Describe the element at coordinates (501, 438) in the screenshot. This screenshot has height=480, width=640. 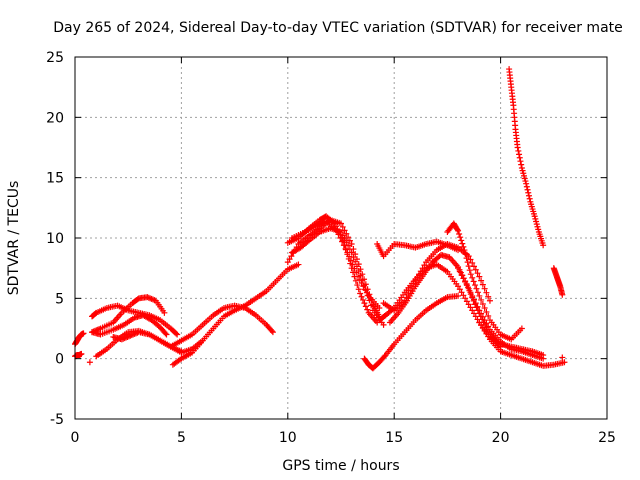
I see `x-tick-label: 20` at that location.